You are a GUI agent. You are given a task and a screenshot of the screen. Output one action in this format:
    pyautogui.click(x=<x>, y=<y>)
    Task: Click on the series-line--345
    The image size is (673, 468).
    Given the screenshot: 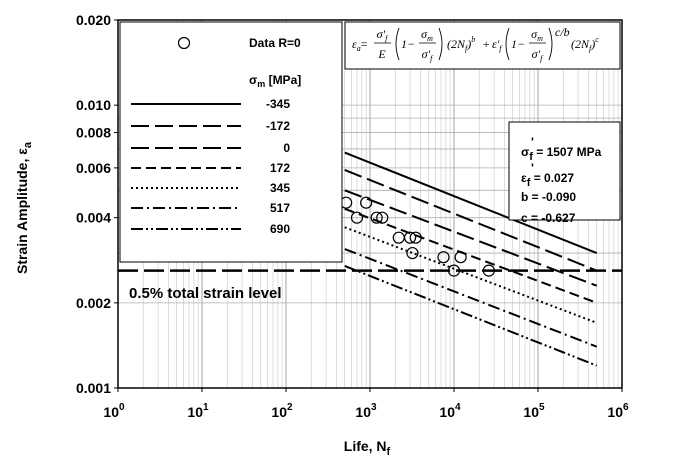 What is the action you would take?
    pyautogui.click(x=471, y=202)
    